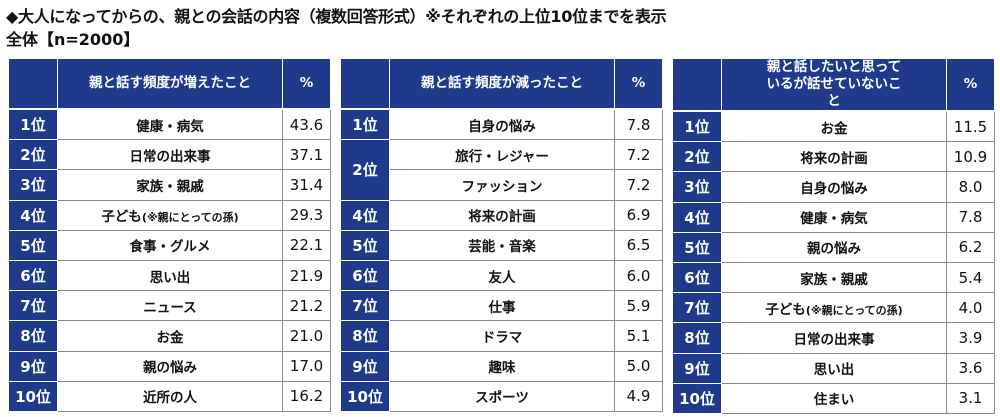 Image resolution: width=1000 pixels, height=417 pixels. Describe the element at coordinates (502, 186) in the screenshot. I see `item-label: ファッション` at that location.